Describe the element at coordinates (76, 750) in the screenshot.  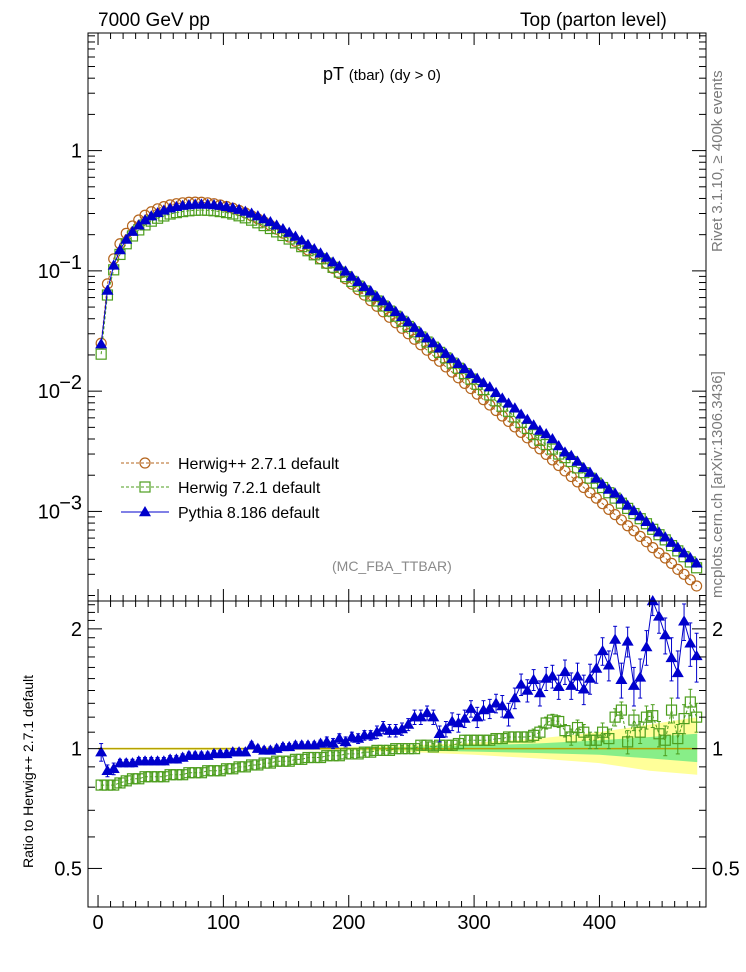
I see `ratio-y-tick-label-left: 1` at that location.